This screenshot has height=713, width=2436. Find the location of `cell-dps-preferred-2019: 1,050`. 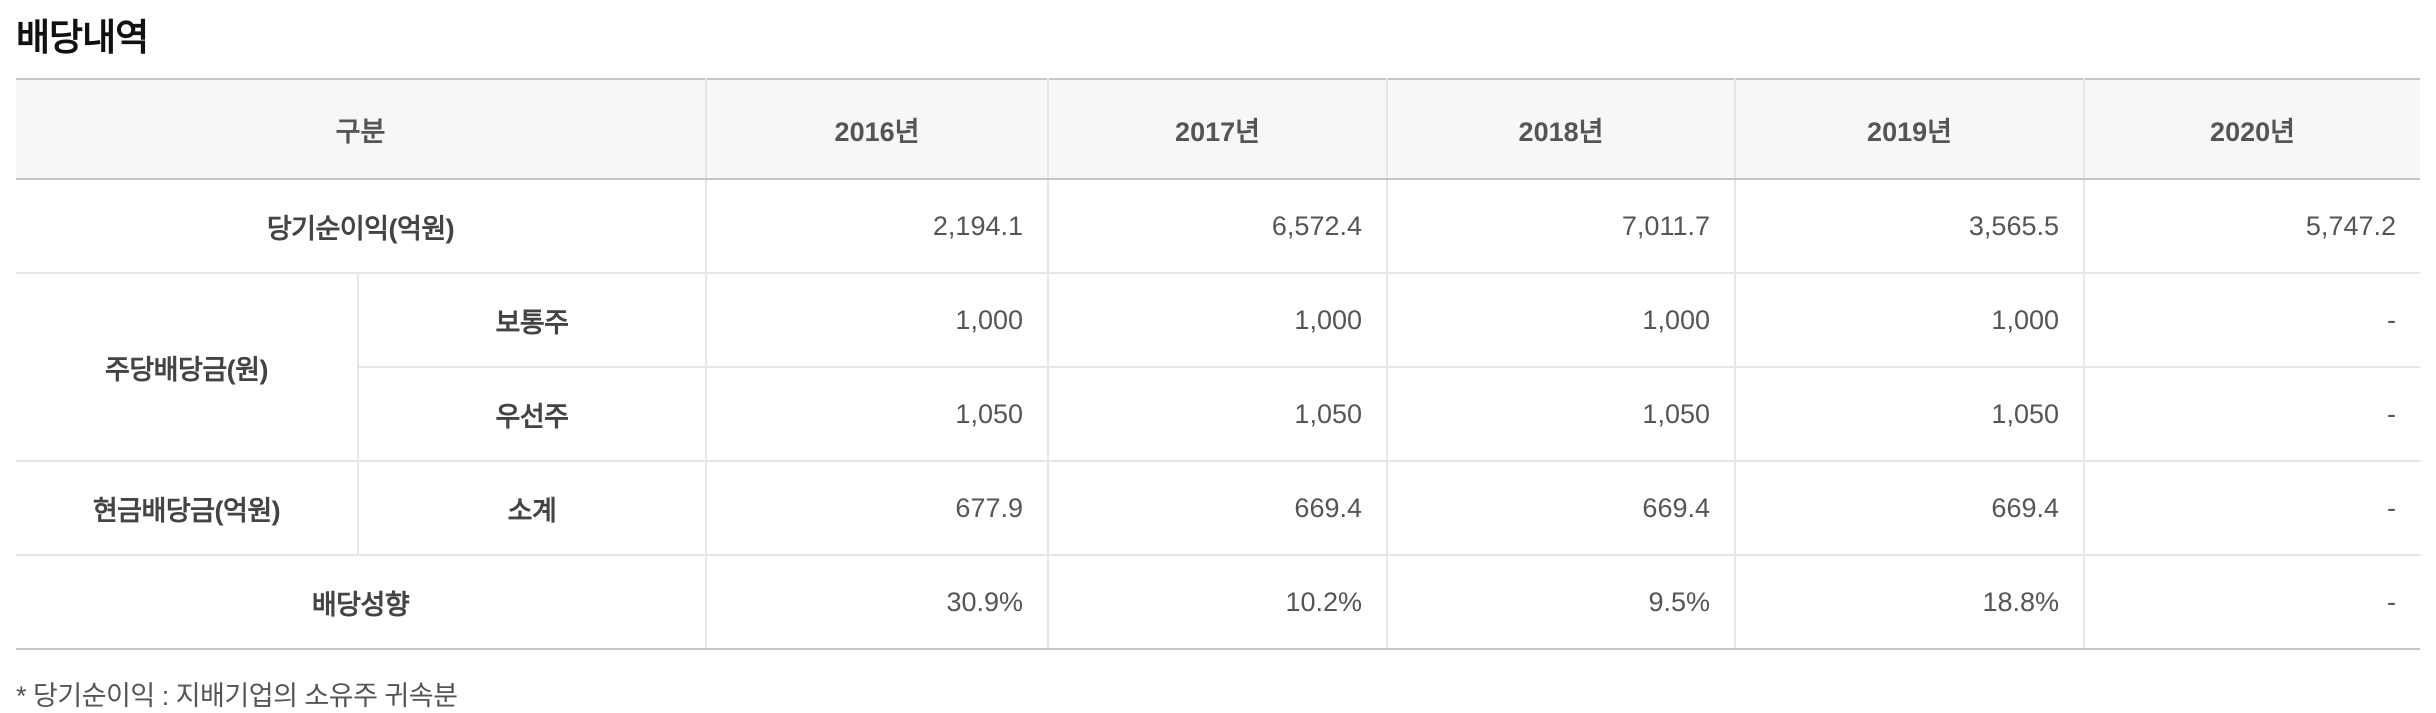

cell-dps-preferred-2019: 1,050 is located at coordinates (1910, 414).